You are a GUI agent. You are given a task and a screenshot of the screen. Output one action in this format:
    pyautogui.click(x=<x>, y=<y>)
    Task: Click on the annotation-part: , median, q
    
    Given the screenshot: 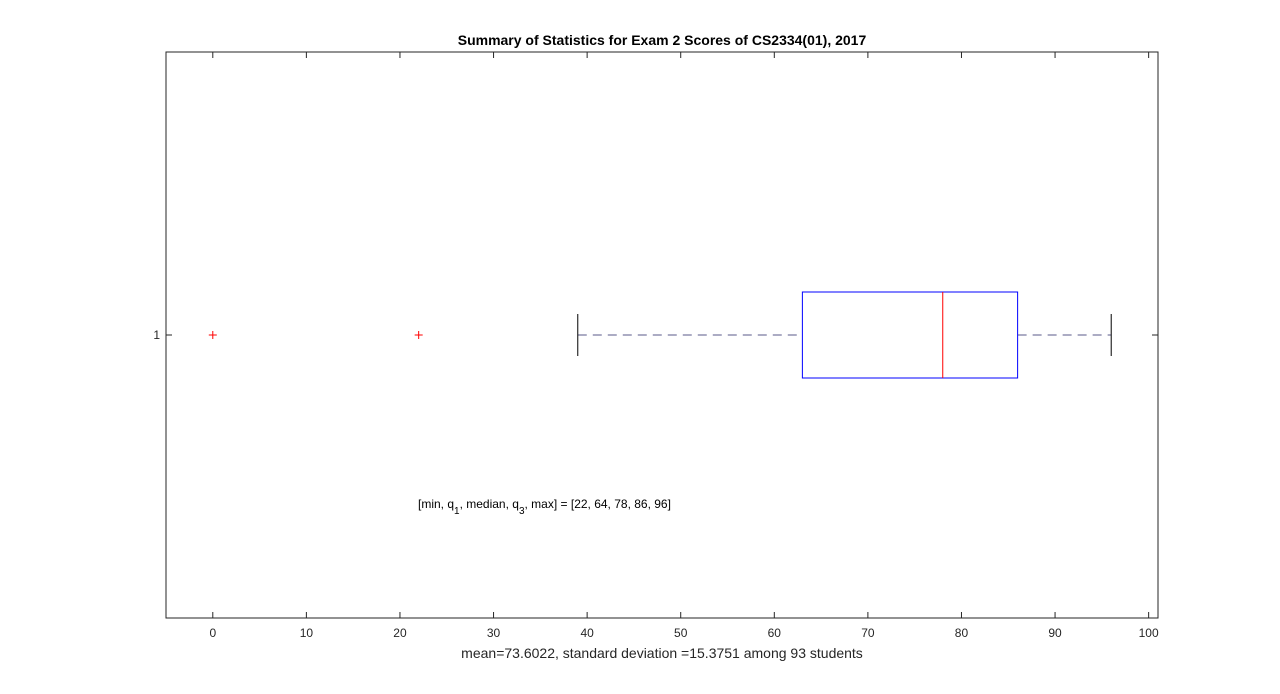 What is the action you would take?
    pyautogui.click(x=489, y=504)
    